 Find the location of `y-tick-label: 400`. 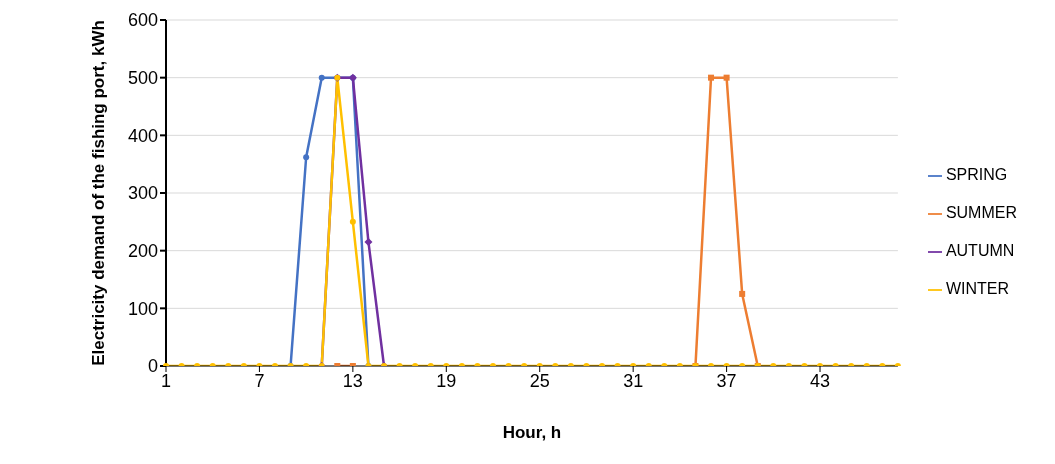

y-tick-label: 400 is located at coordinates (142, 135).